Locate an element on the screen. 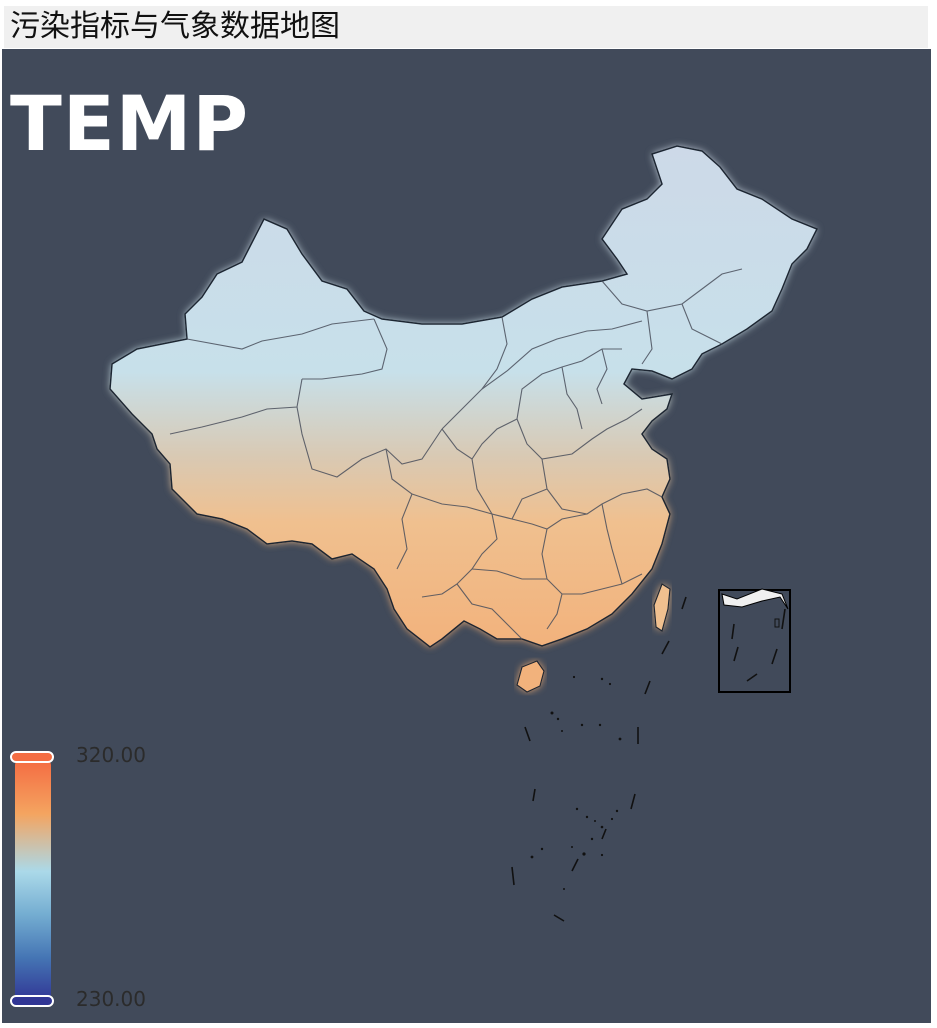 This screenshot has height=1028, width=937. south-sea-islands is located at coordinates (599, 759).